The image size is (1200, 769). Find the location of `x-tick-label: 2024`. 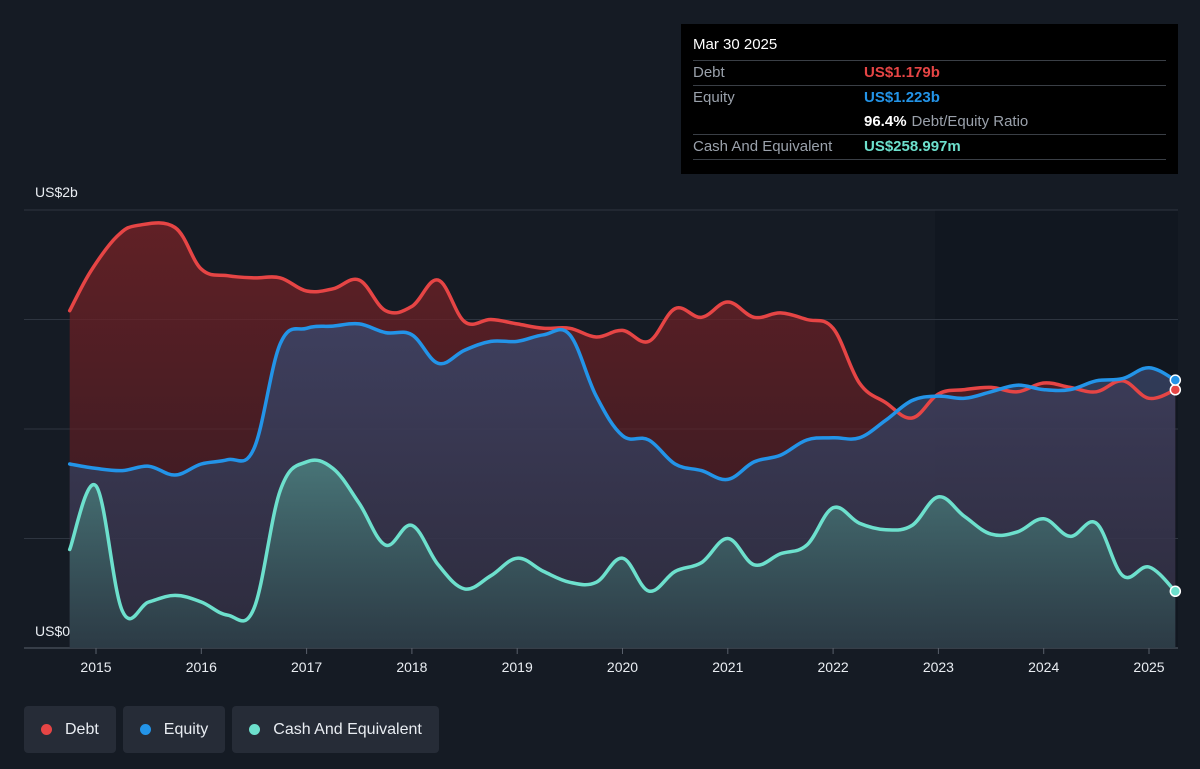

x-tick-label: 2024 is located at coordinates (1043, 667).